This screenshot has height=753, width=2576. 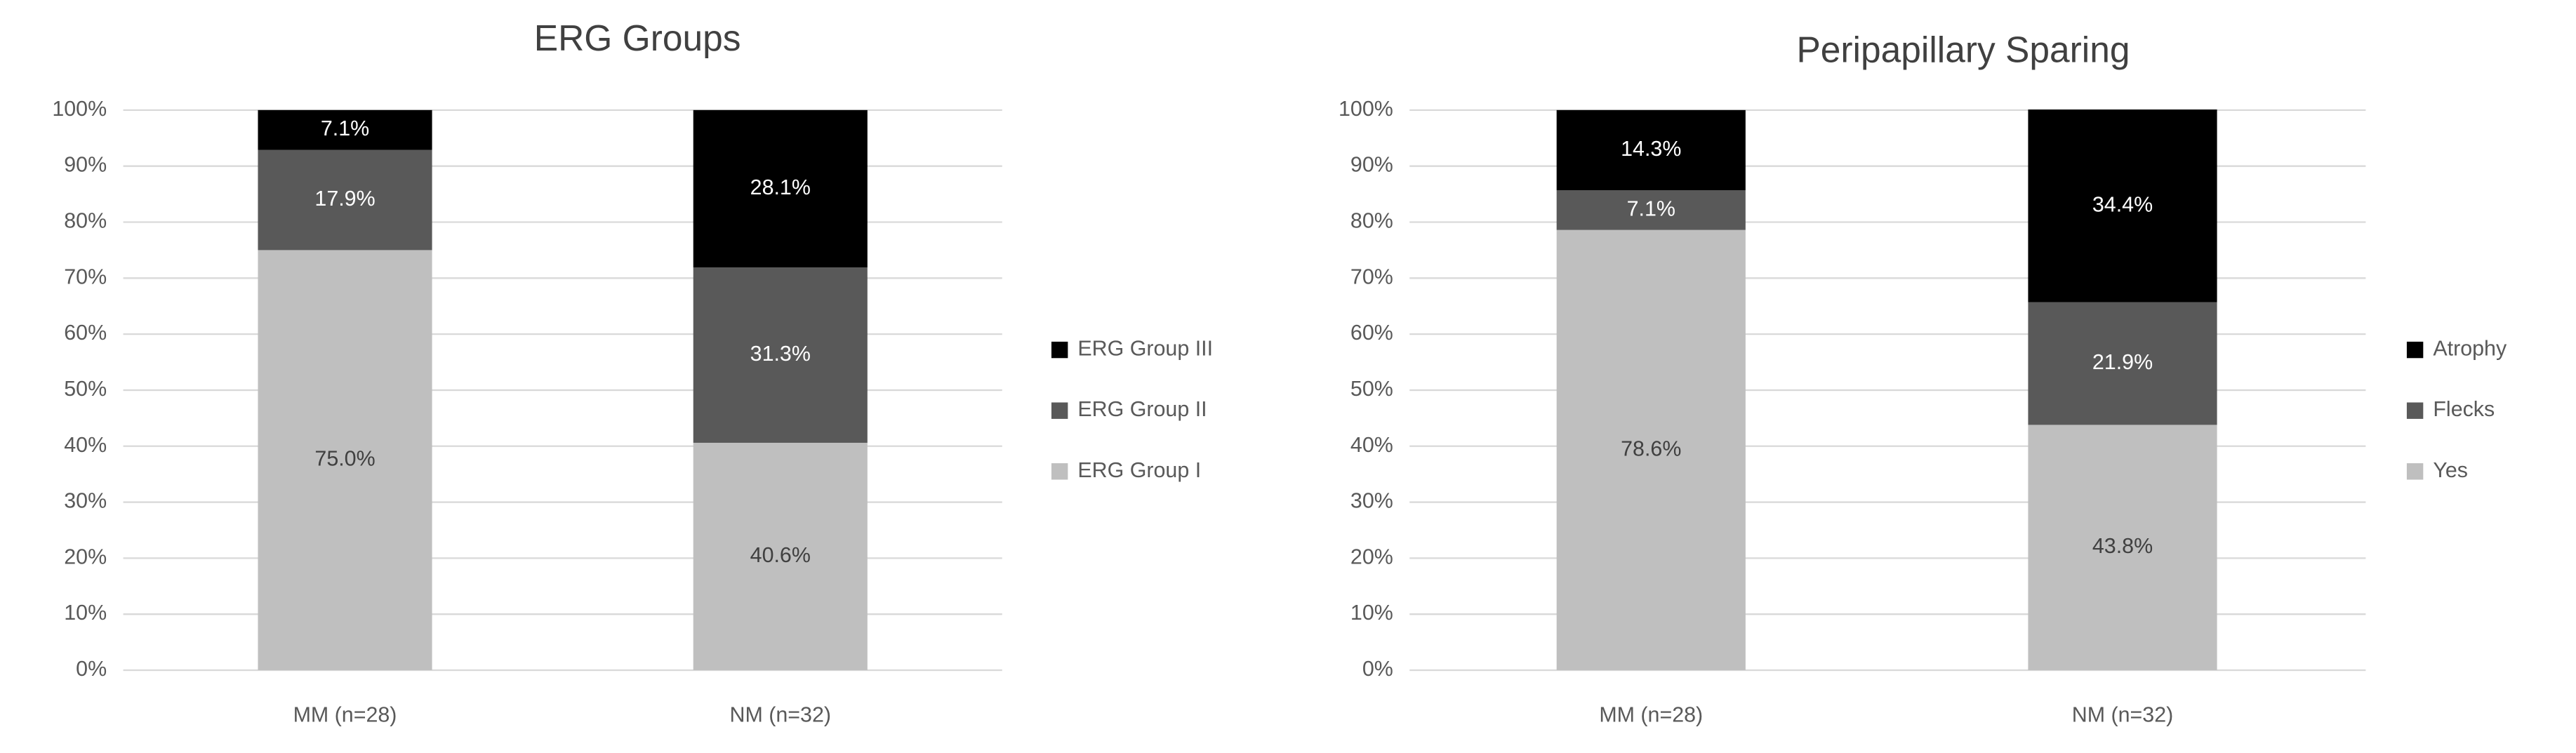 I want to click on data-label: 14.3%, so click(x=1651, y=149).